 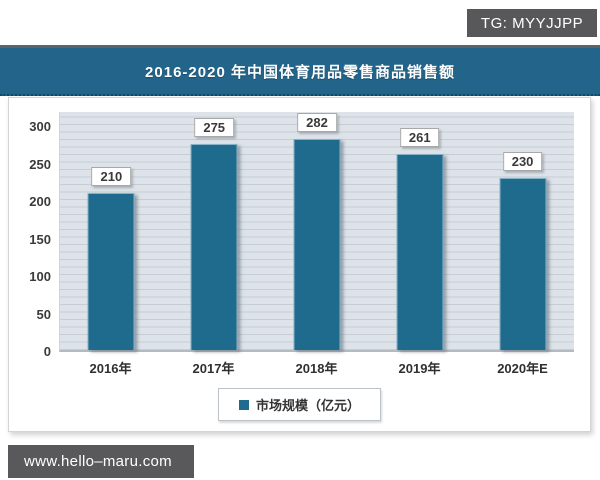 I want to click on bar-slot: 230, so click(x=522, y=231).